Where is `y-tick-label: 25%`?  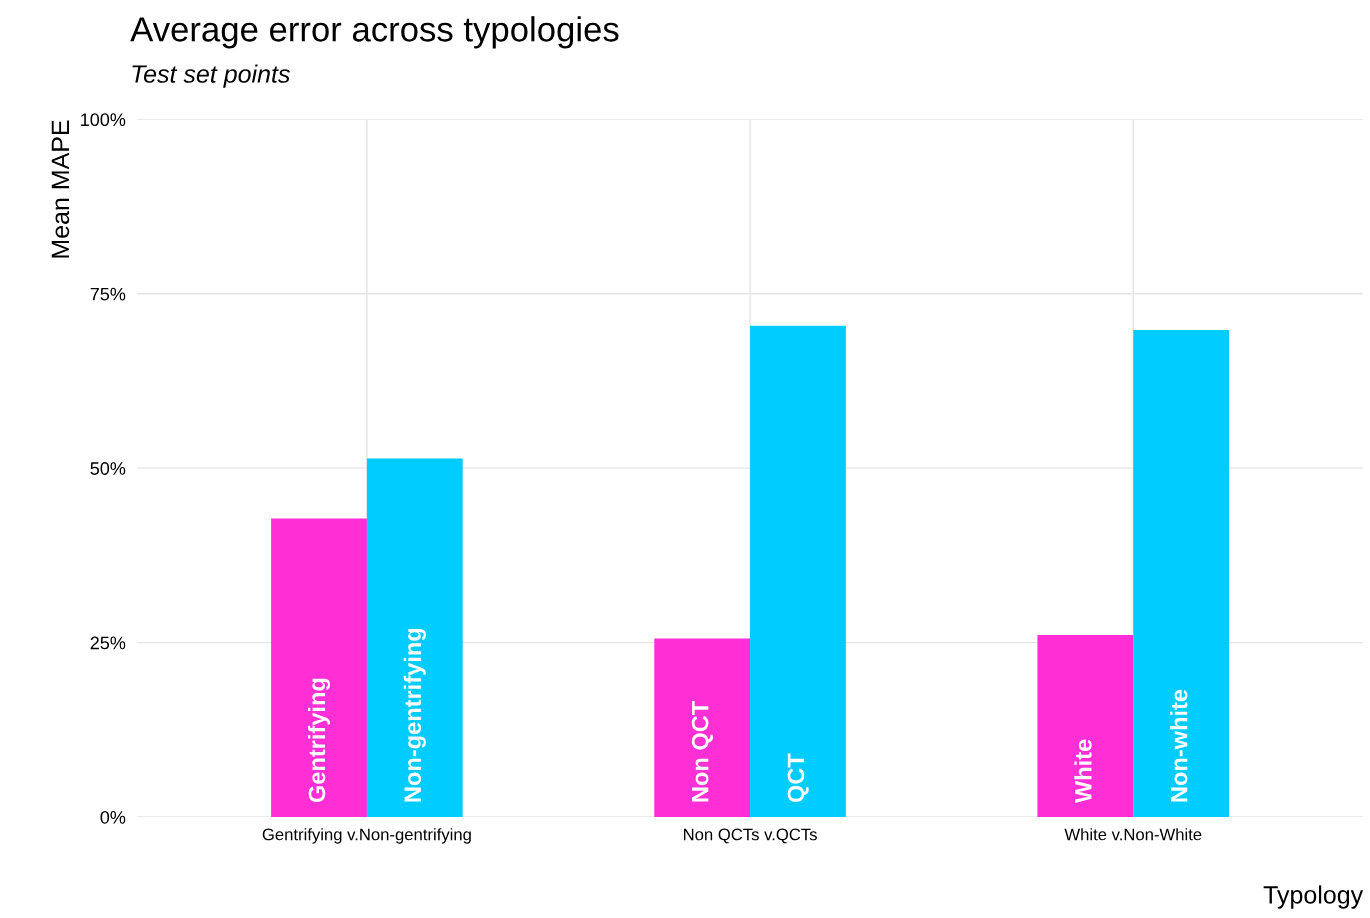
y-tick-label: 25% is located at coordinates (108, 643).